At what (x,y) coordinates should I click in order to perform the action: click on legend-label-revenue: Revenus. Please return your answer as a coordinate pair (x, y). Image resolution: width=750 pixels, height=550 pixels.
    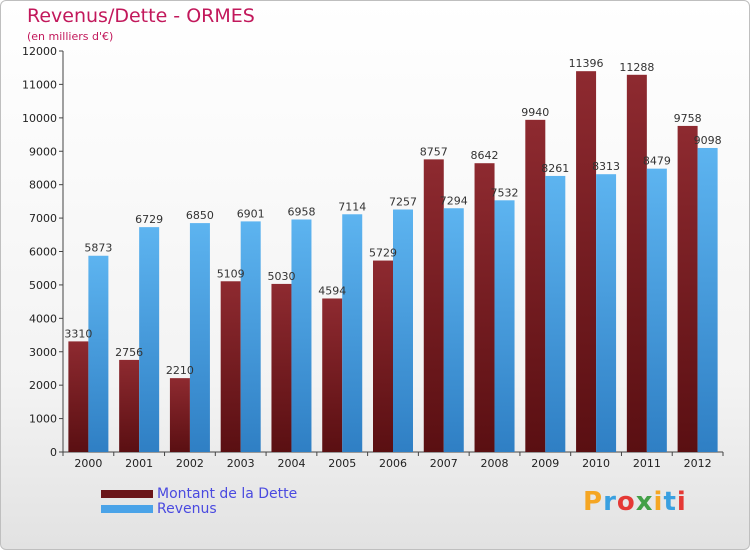
    Looking at the image, I should click on (187, 509).